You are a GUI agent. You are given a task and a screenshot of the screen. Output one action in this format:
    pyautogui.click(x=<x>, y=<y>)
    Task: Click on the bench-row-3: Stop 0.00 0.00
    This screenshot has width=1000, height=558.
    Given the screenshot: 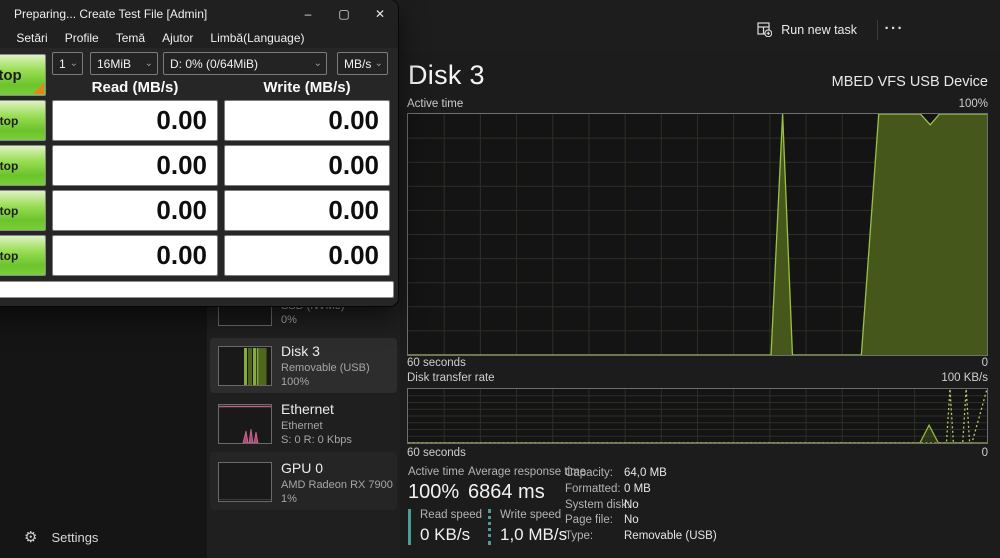 What is the action you would take?
    pyautogui.click(x=199, y=210)
    